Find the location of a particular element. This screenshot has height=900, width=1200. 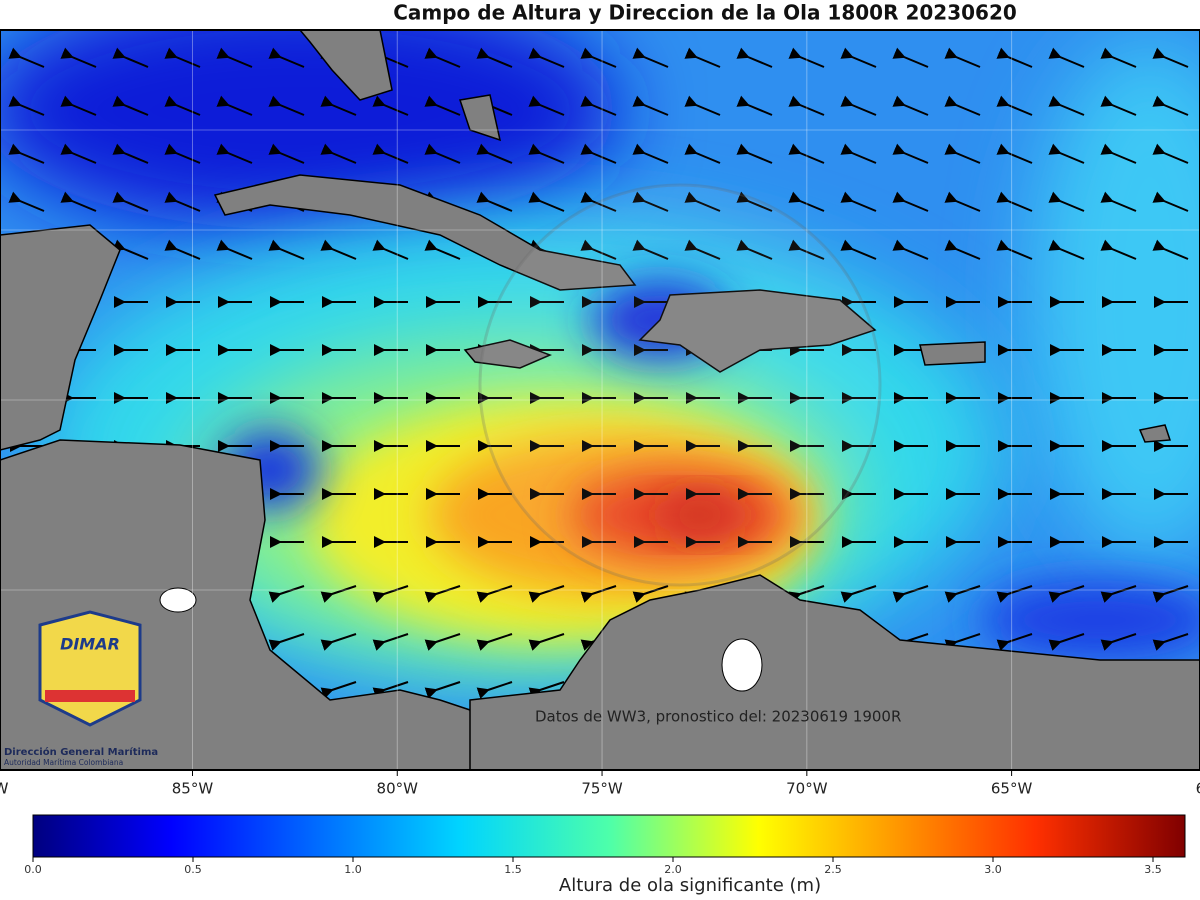

colorbar-tick-label: 2.5 is located at coordinates (833, 869).